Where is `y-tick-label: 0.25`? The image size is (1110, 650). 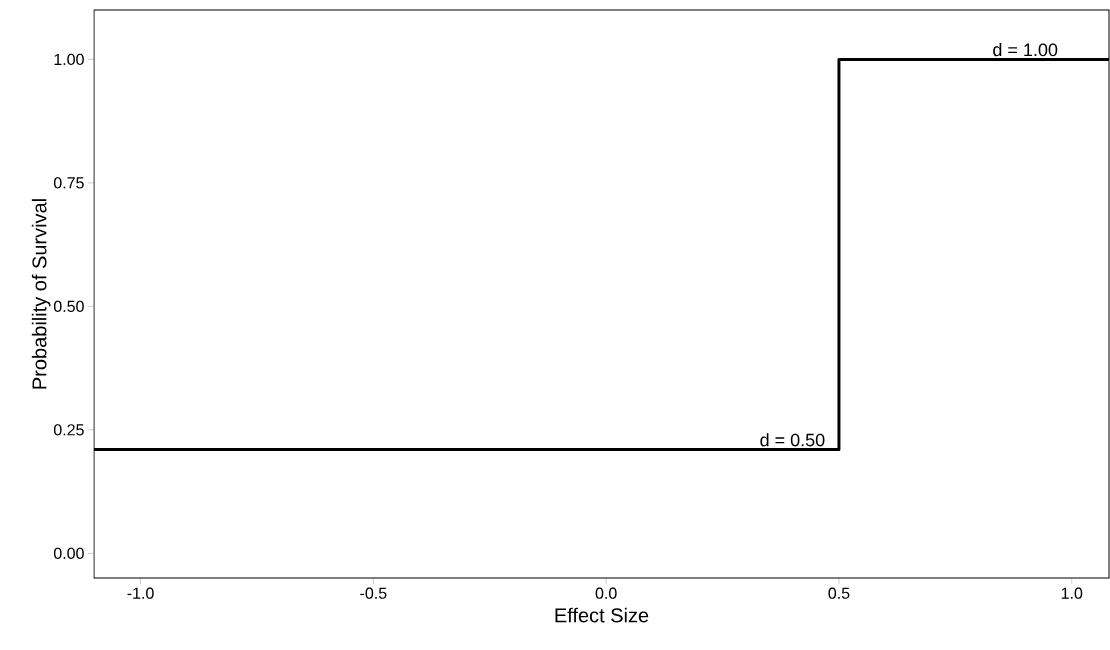
y-tick-label: 0.25 is located at coordinates (68, 430).